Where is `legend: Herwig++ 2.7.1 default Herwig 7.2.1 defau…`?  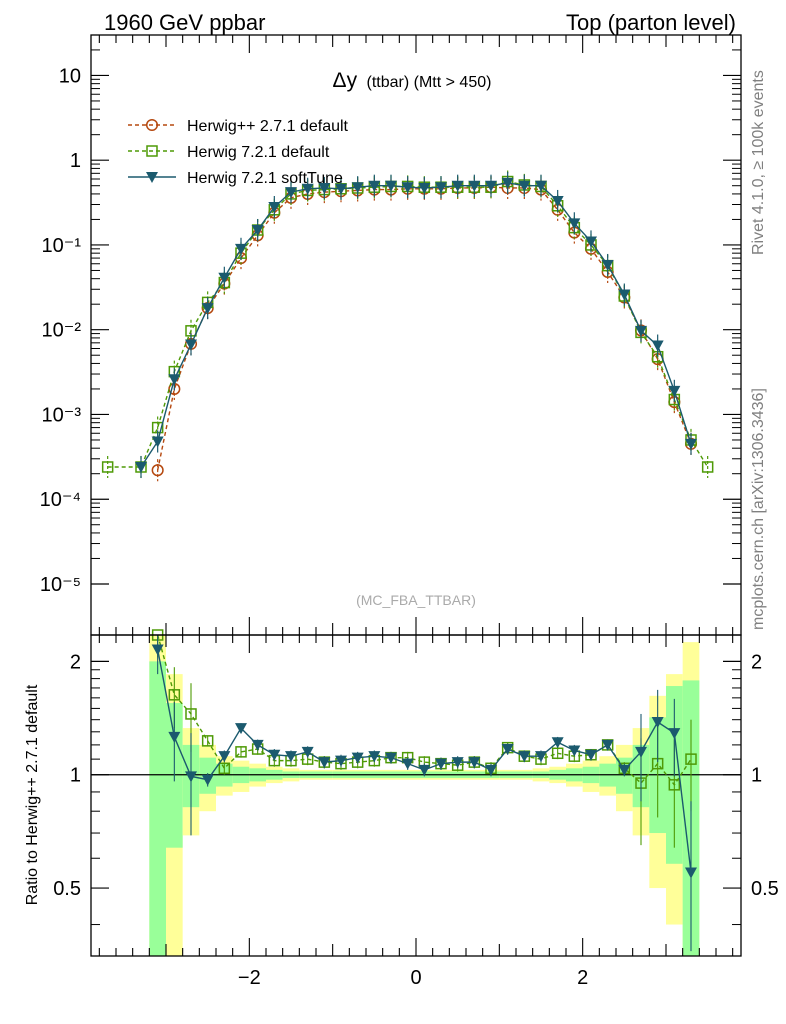
legend: Herwig++ 2.7.1 default Herwig 7.2.1 defau… is located at coordinates (238, 152).